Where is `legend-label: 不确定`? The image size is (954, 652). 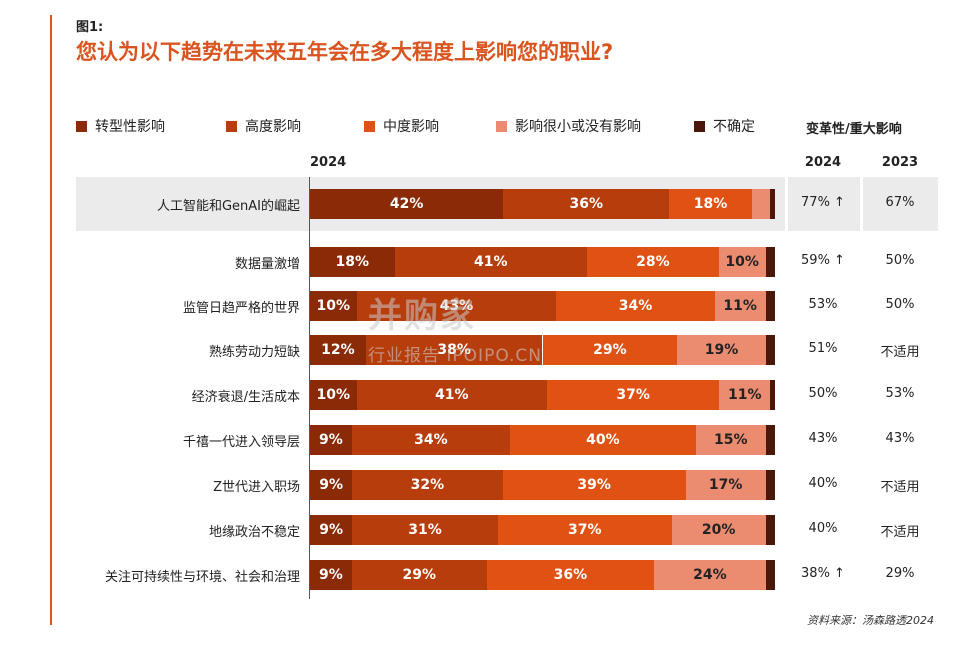
legend-label: 不确定 is located at coordinates (734, 127).